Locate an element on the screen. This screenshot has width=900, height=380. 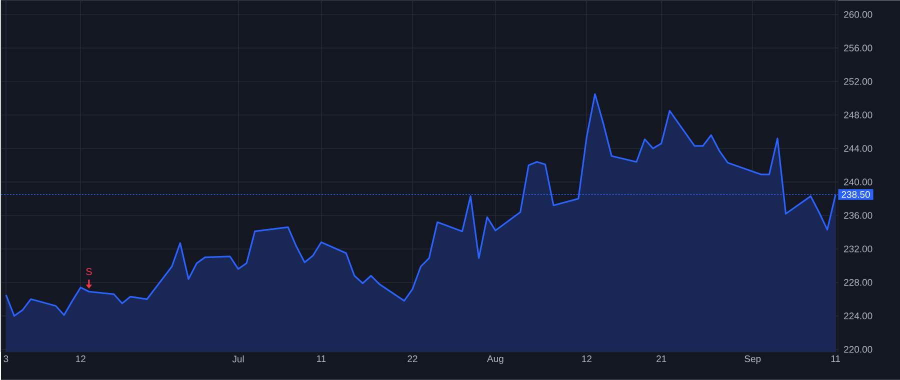
x-tick-label: 22 is located at coordinates (413, 358).